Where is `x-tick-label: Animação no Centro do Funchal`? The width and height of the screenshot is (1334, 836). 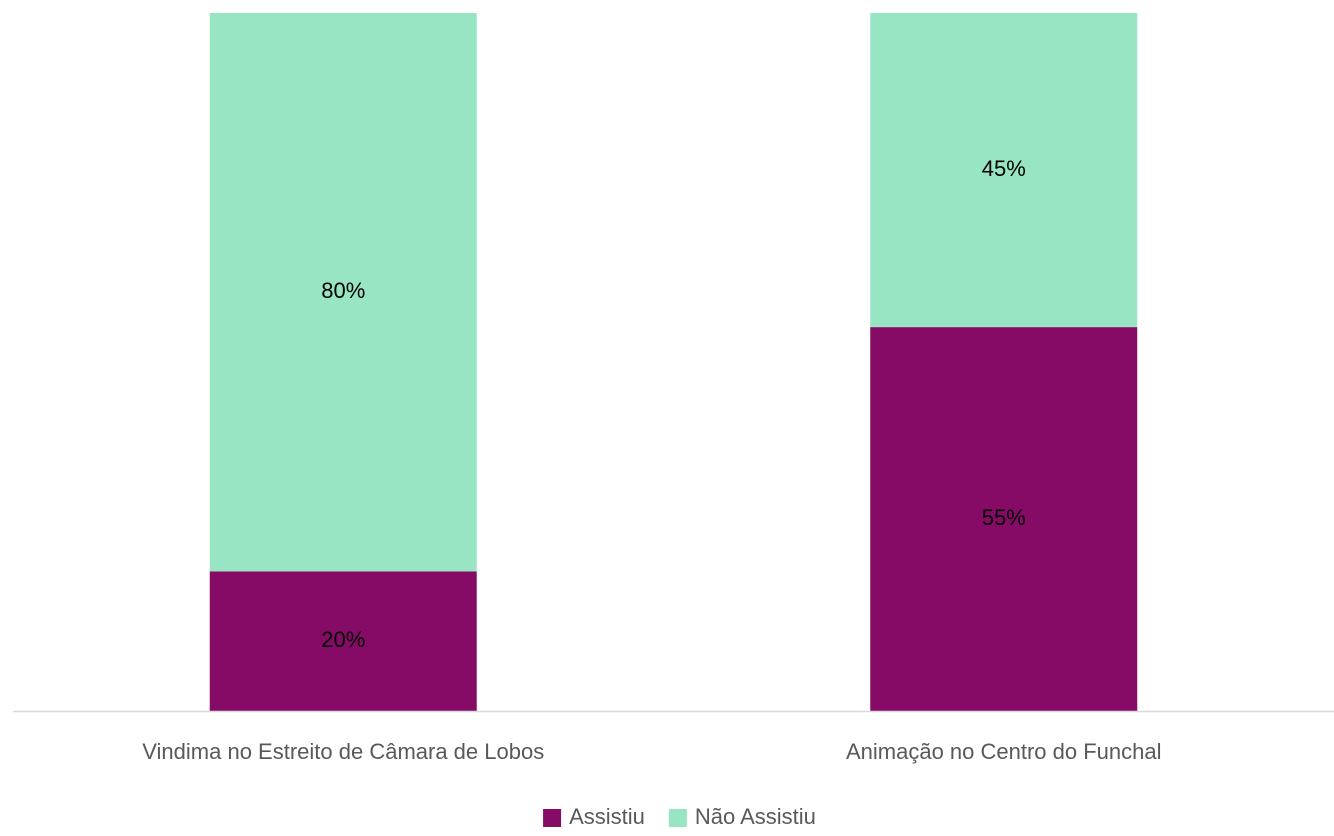 x-tick-label: Animação no Centro do Funchal is located at coordinates (1004, 751).